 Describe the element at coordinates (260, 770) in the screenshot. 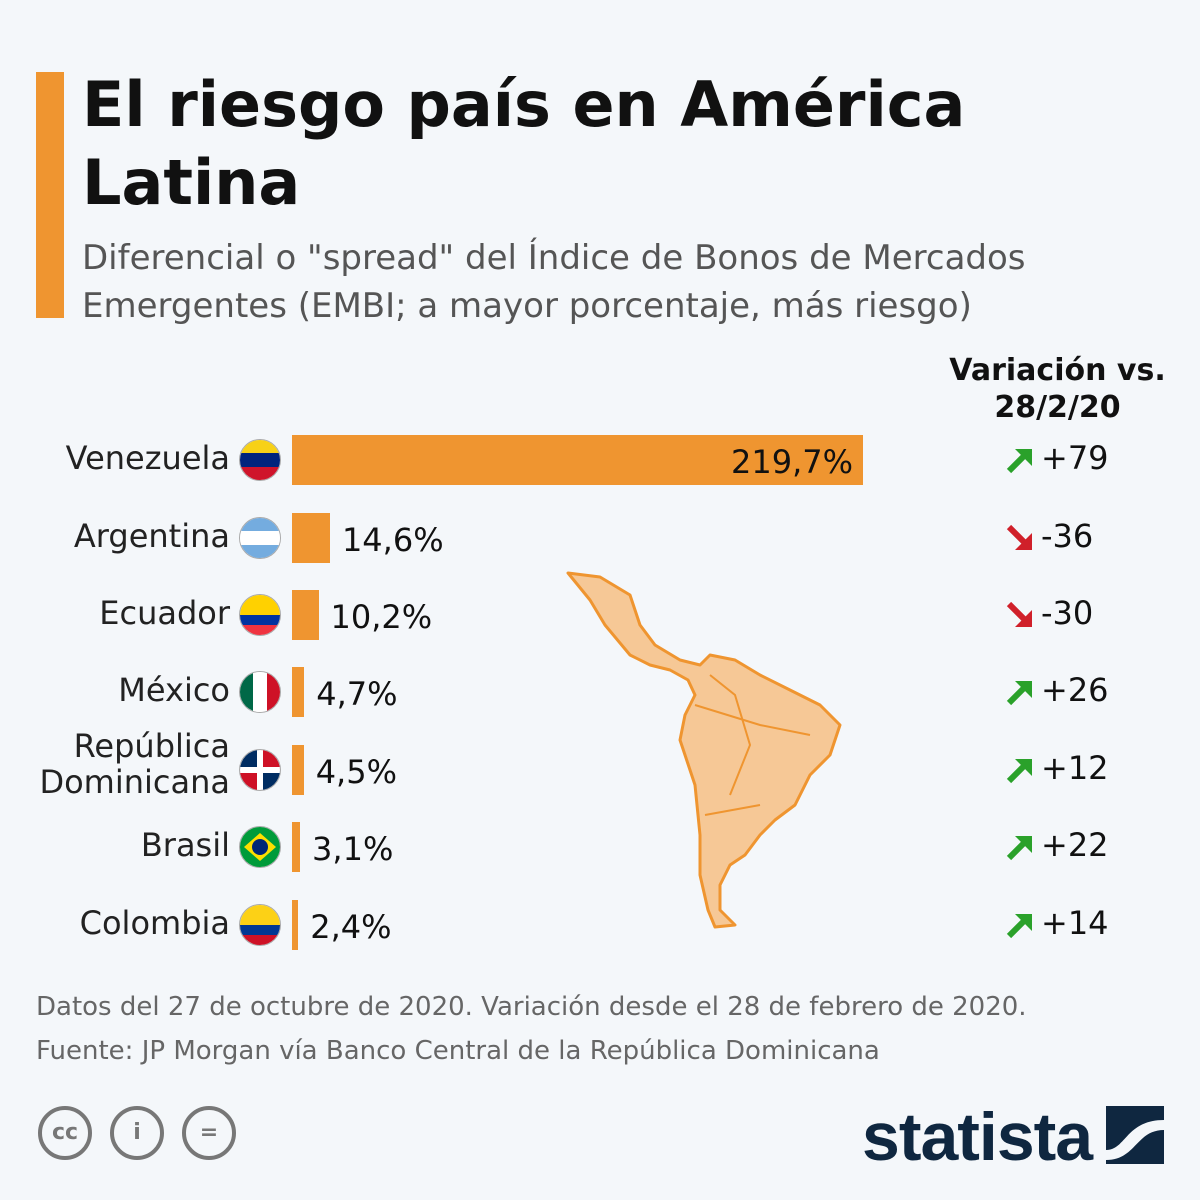

I see `dominican-republic-flag-icon` at that location.